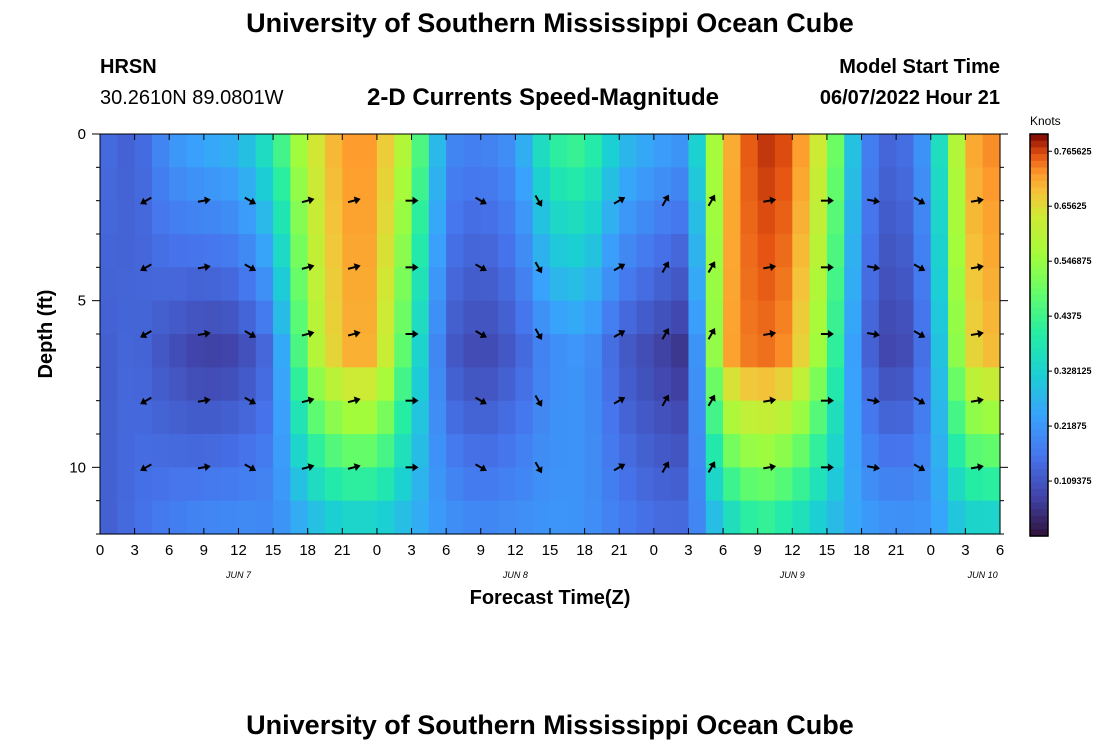 Image resolution: width=1100 pixels, height=750 pixels. Describe the element at coordinates (792, 550) in the screenshot. I see `x-tick-label: 12` at that location.